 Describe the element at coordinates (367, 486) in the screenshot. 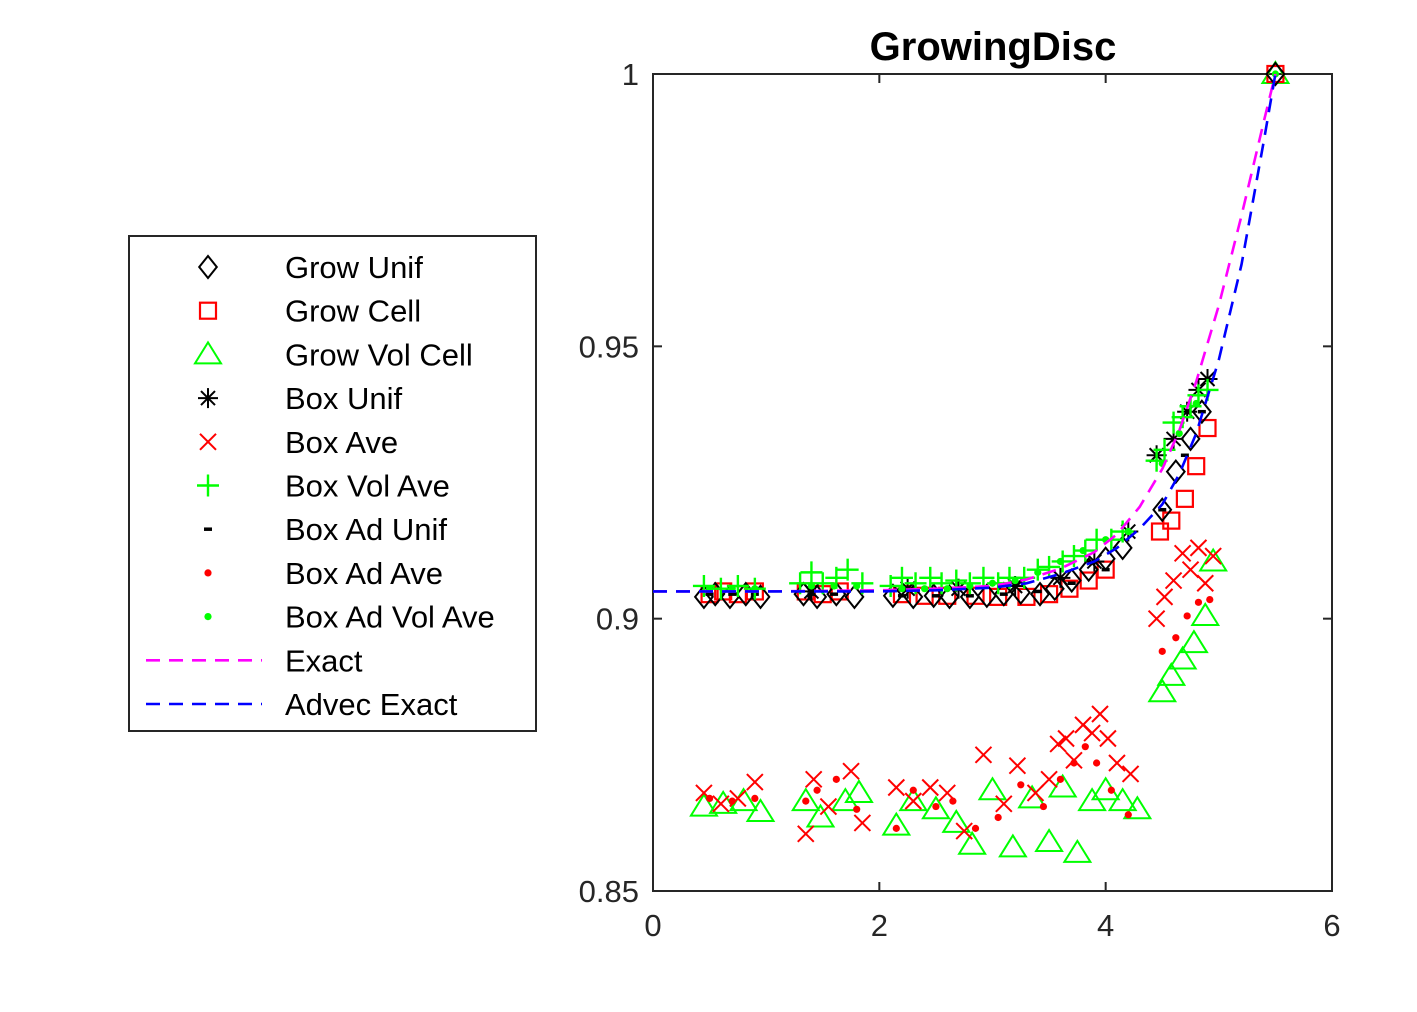

I see `legend-label: Box Vol Ave` at that location.